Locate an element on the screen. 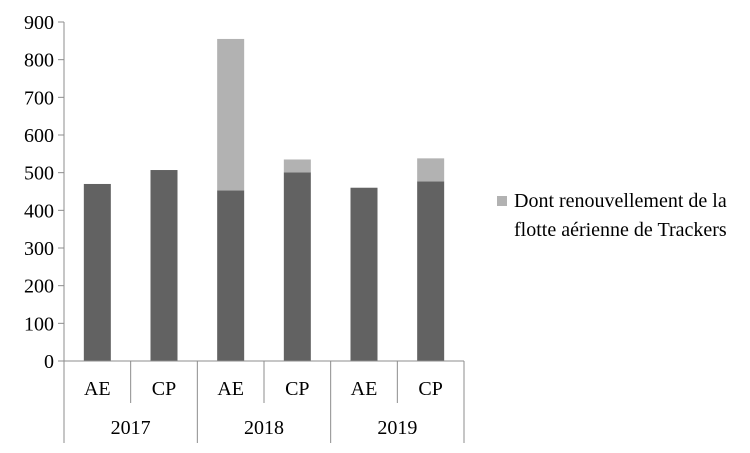  y-tick-label: 100 is located at coordinates (39, 324).